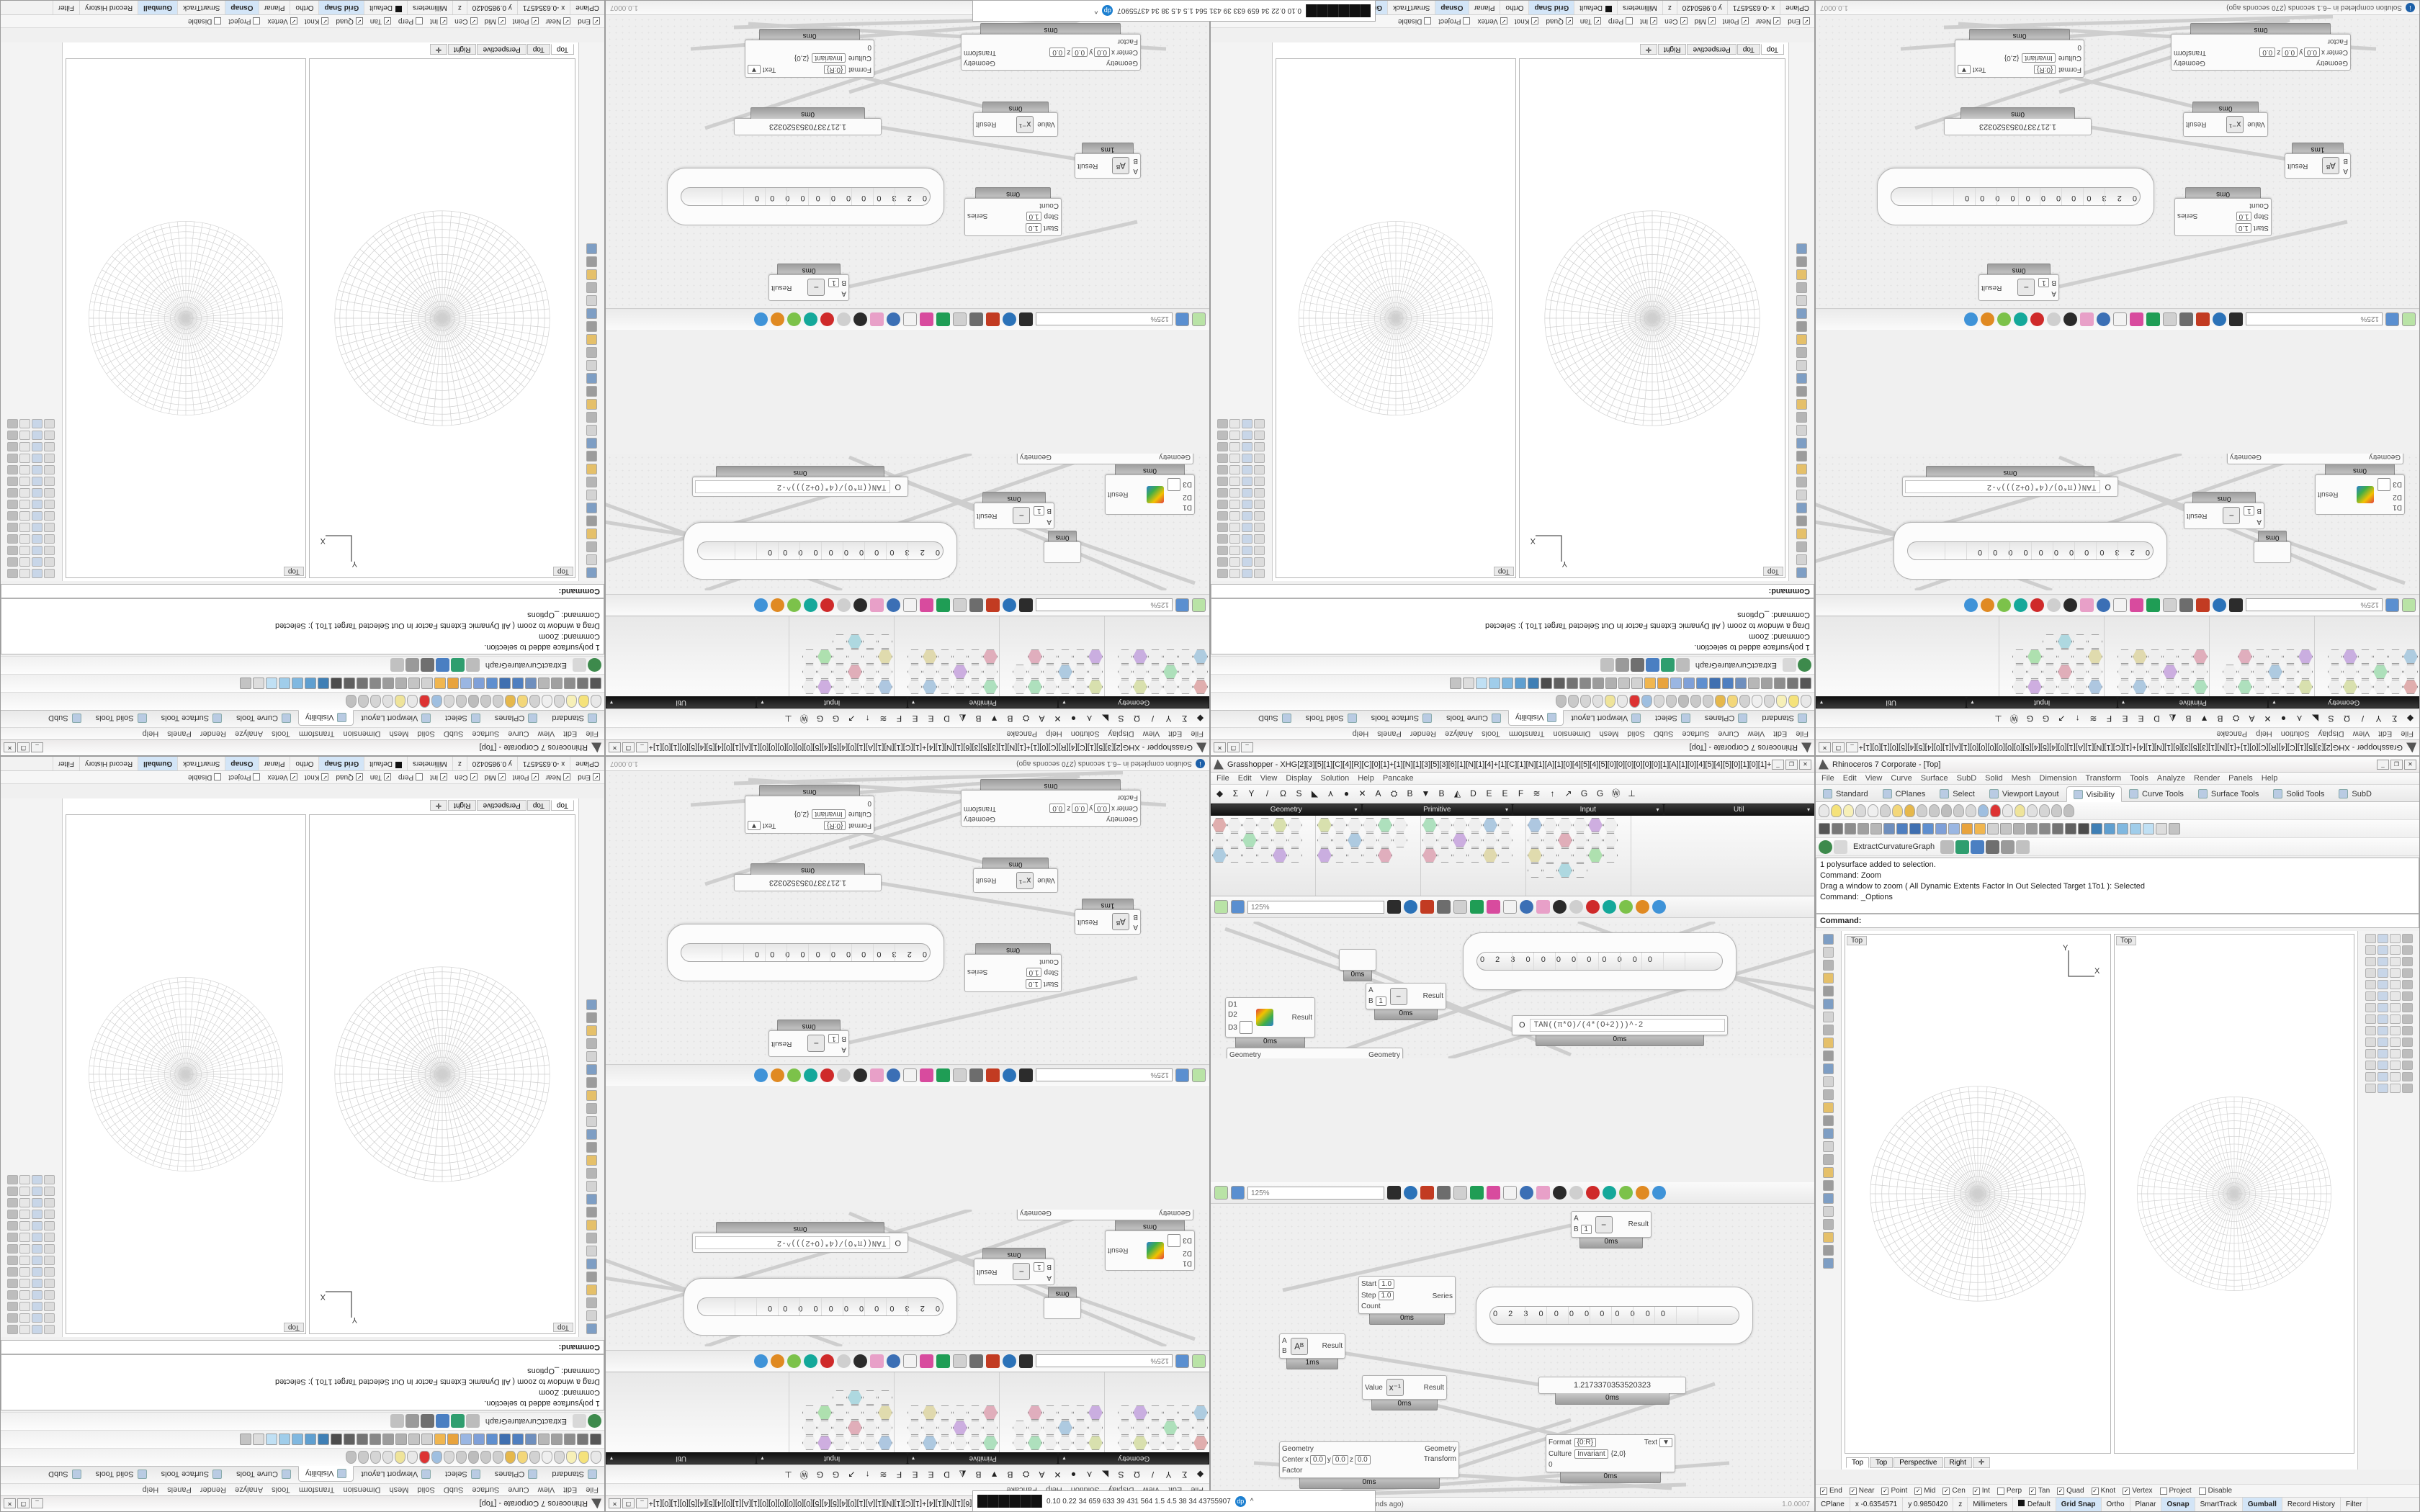 This screenshot has width=2420, height=1512. What do you see at coordinates (411, 21) in the screenshot?
I see `osnap-perp: Perp` at bounding box center [411, 21].